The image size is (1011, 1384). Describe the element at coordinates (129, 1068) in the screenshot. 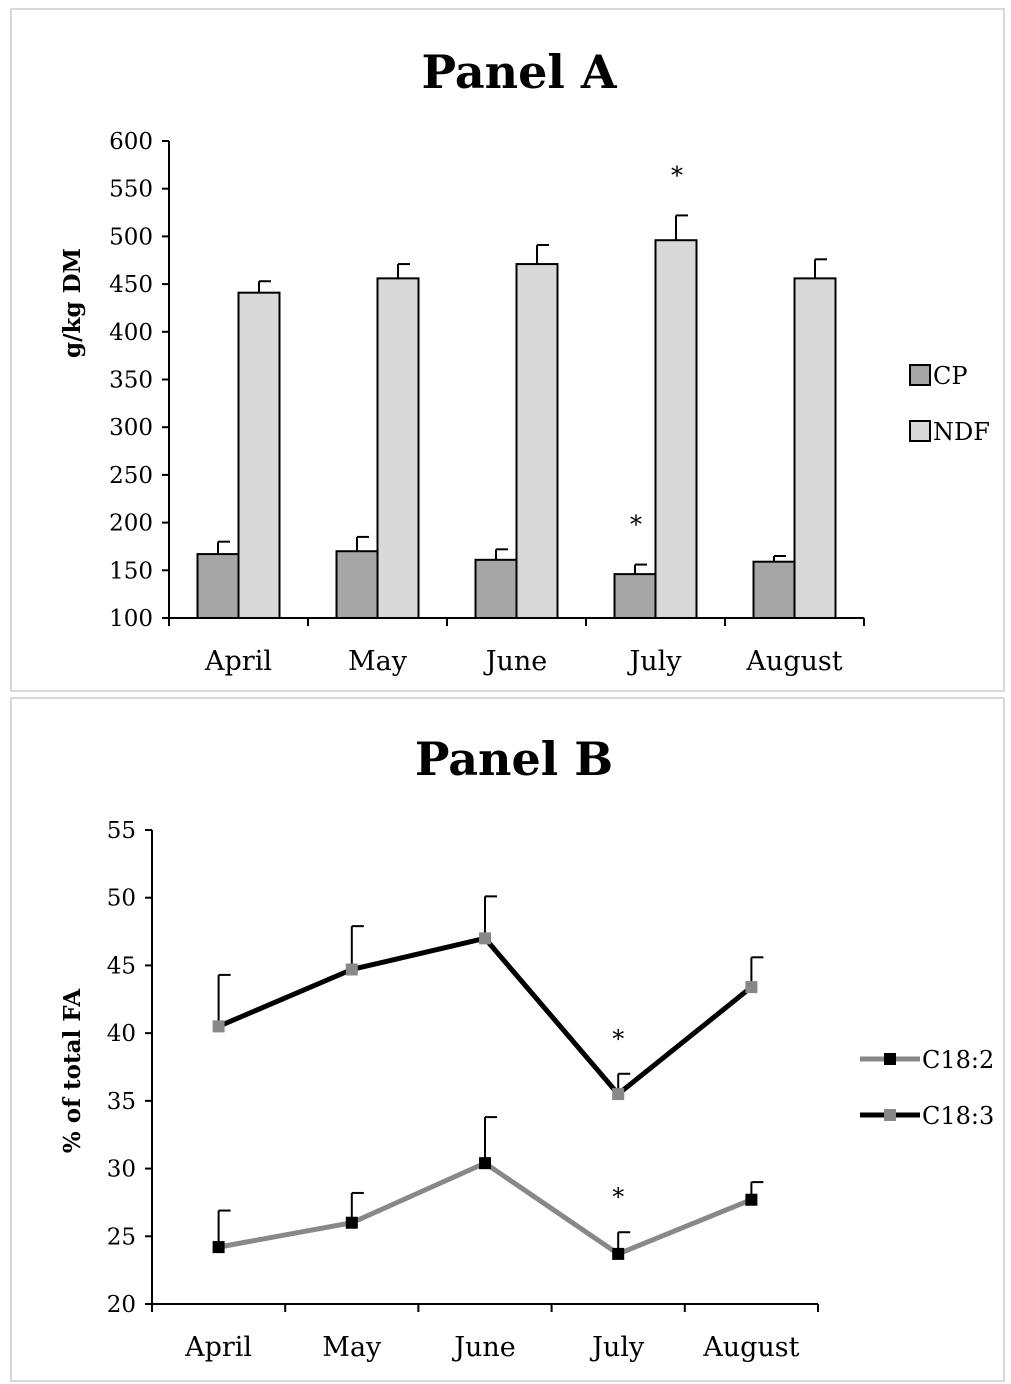

I see `panel-b-y-ticks: 20 25 30 35 40 45 50 55` at that location.